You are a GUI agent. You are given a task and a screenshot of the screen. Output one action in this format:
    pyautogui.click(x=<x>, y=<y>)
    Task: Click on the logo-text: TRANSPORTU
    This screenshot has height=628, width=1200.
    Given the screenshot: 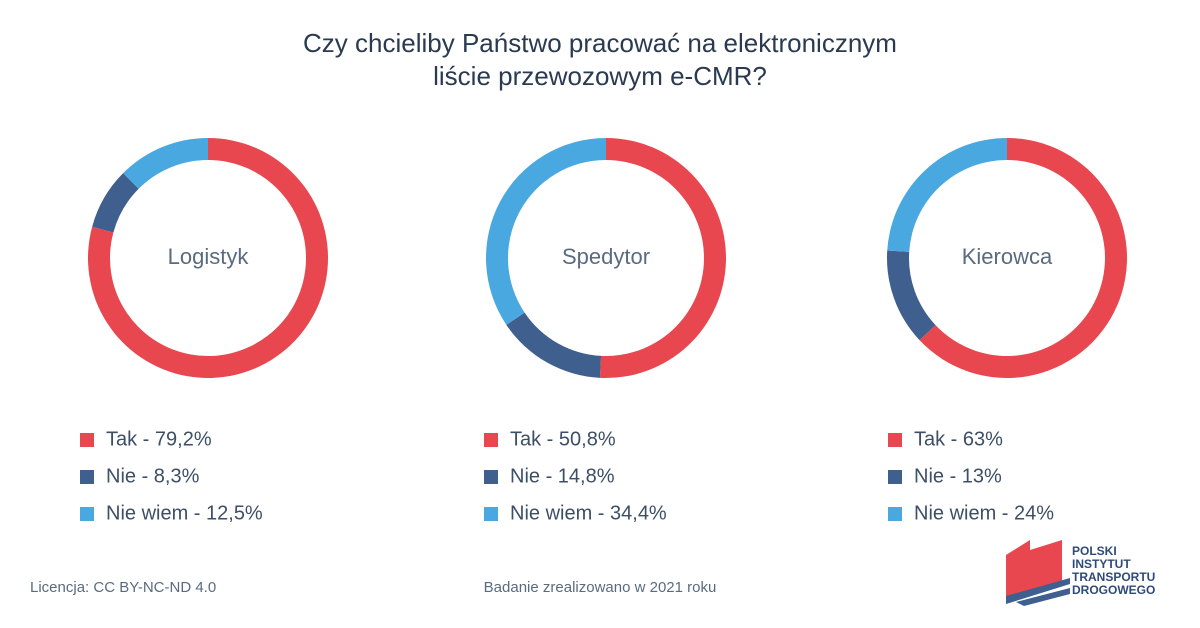 What is the action you would take?
    pyautogui.click(x=1113, y=577)
    